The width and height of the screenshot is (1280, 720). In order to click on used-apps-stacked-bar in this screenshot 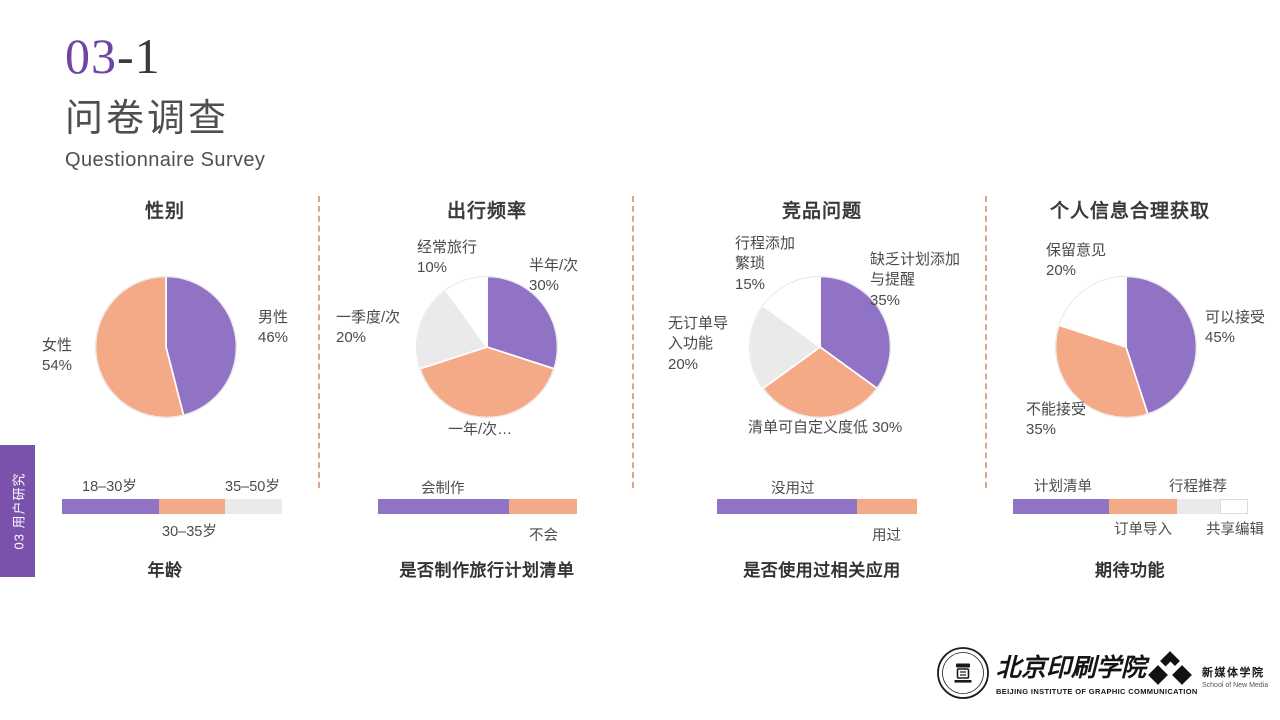, I will do `click(817, 506)`.